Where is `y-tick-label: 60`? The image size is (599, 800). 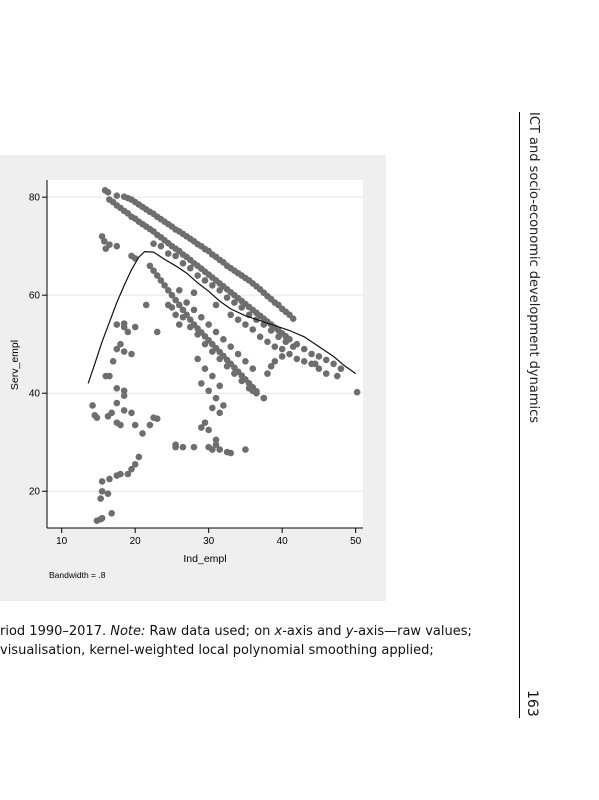 y-tick-label: 60 is located at coordinates (35, 296).